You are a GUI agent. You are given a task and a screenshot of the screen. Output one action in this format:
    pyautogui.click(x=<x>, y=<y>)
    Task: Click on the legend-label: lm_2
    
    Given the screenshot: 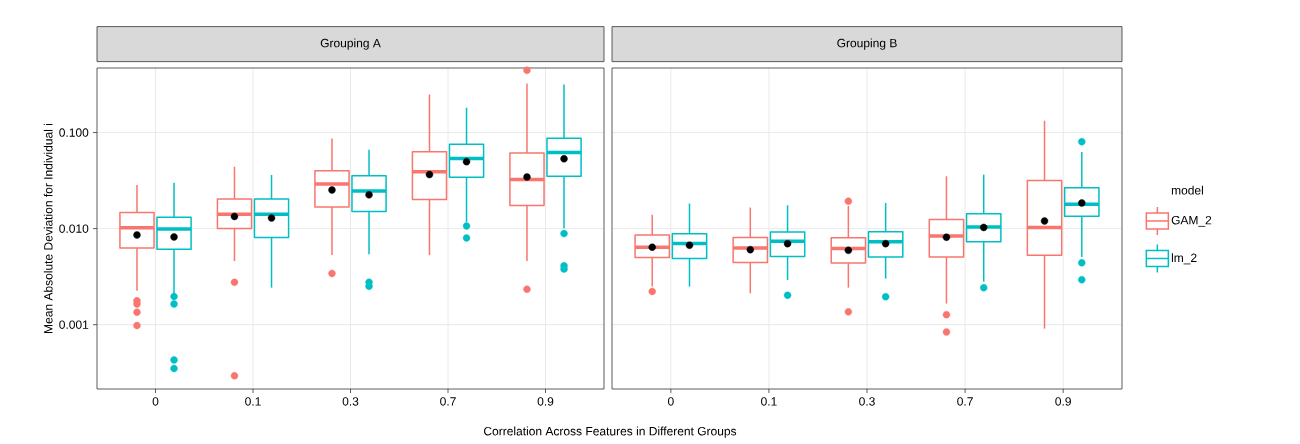 What is the action you would take?
    pyautogui.click(x=1184, y=259)
    